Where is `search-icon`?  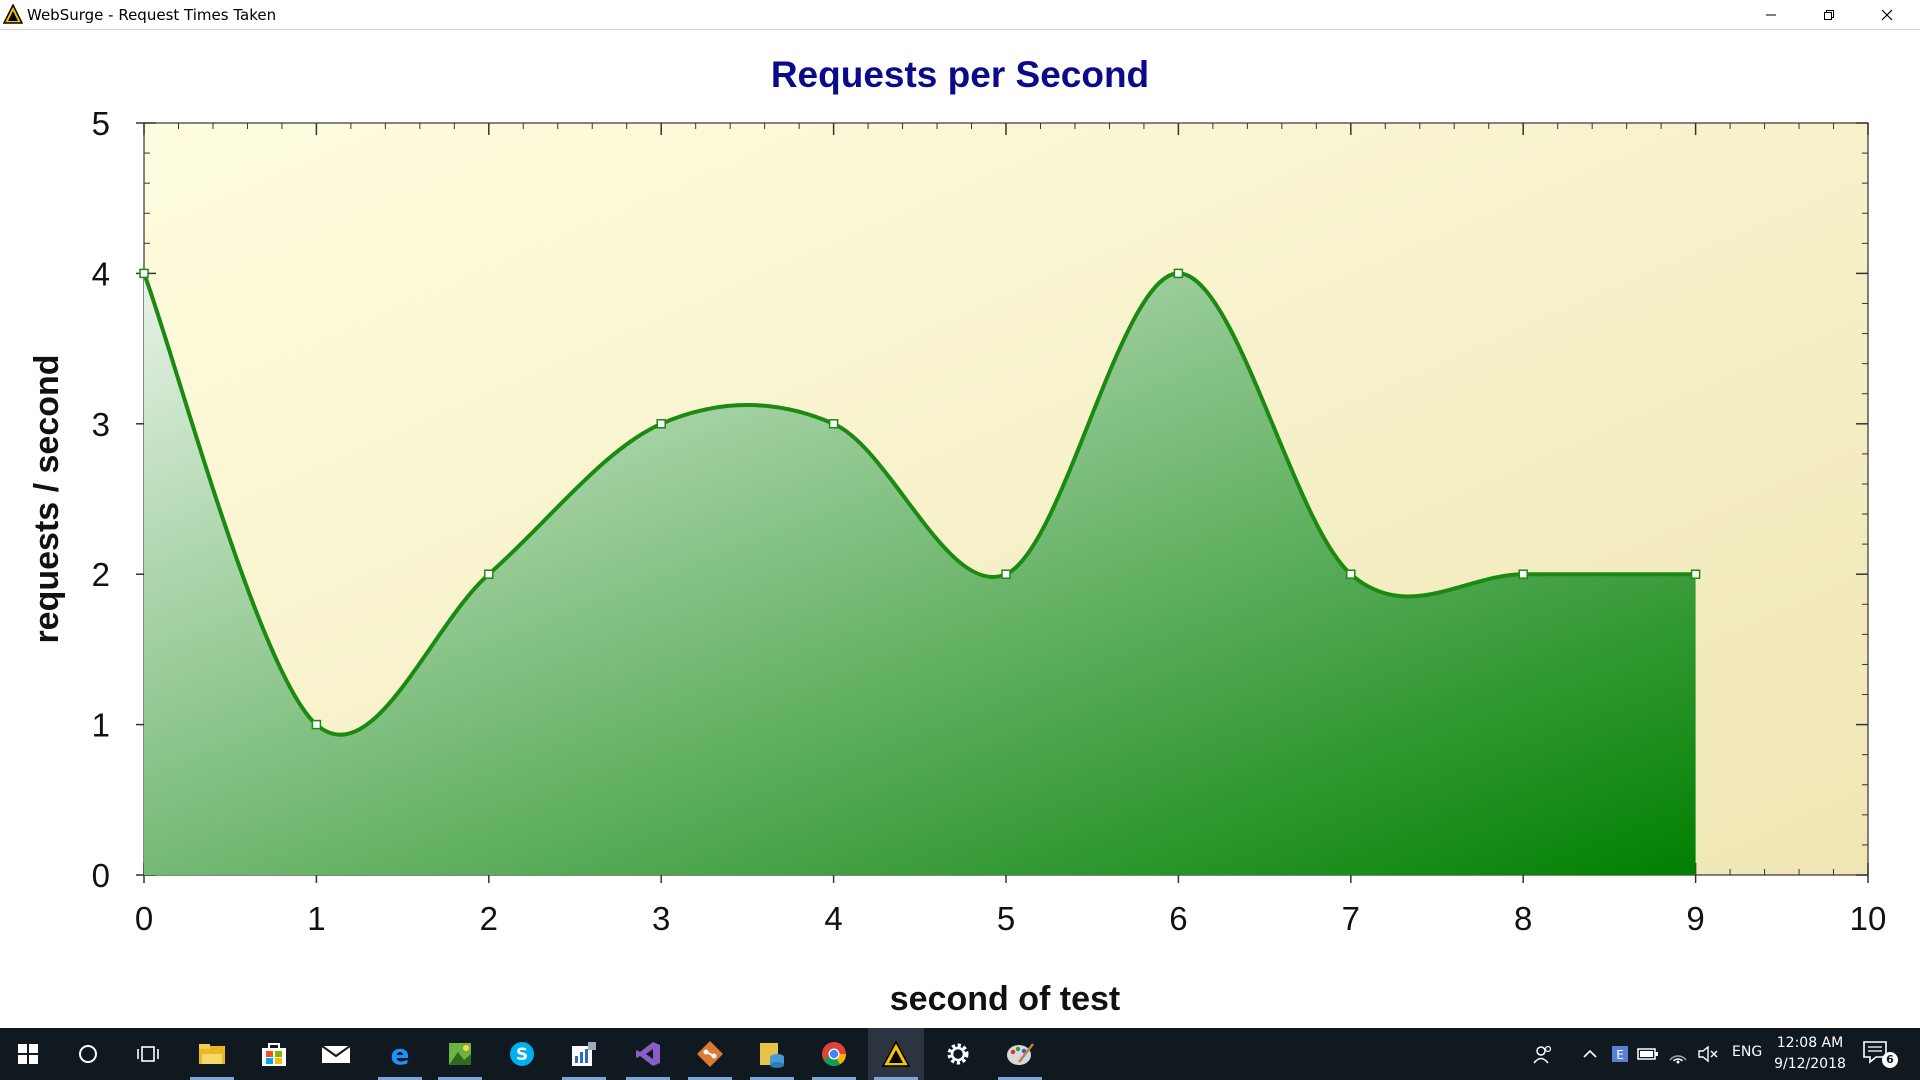 search-icon is located at coordinates (88, 1054).